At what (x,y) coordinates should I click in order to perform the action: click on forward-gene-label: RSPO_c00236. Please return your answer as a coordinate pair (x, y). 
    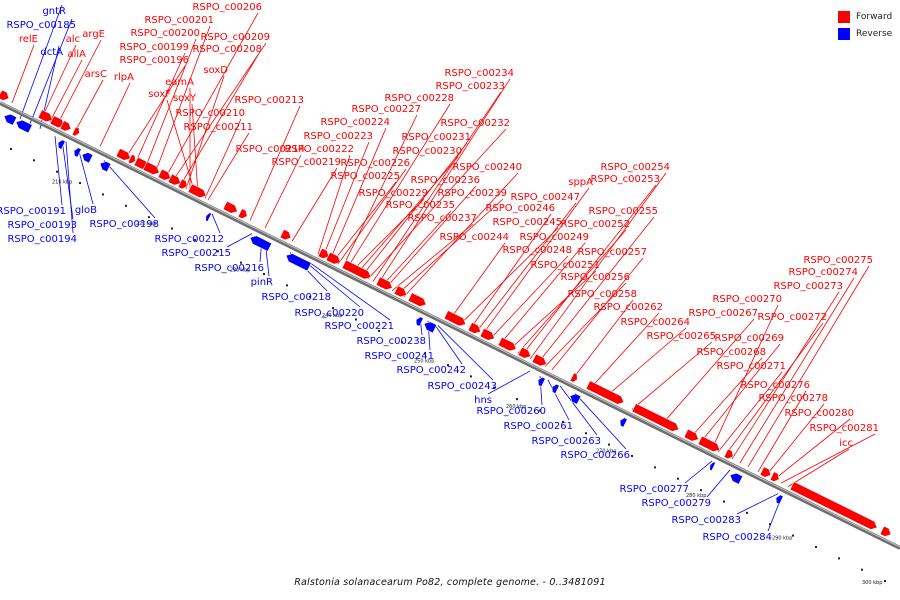
    Looking at the image, I should click on (445, 180).